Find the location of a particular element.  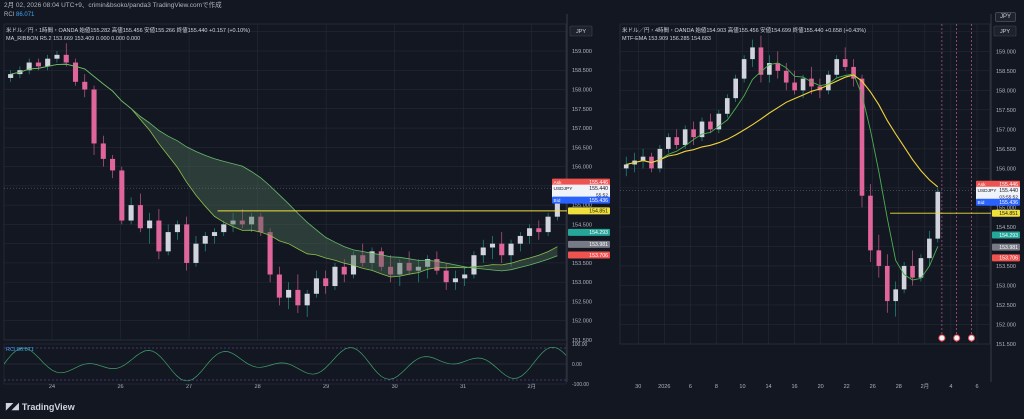

panel-left-x-tick-label: 28 is located at coordinates (258, 387).